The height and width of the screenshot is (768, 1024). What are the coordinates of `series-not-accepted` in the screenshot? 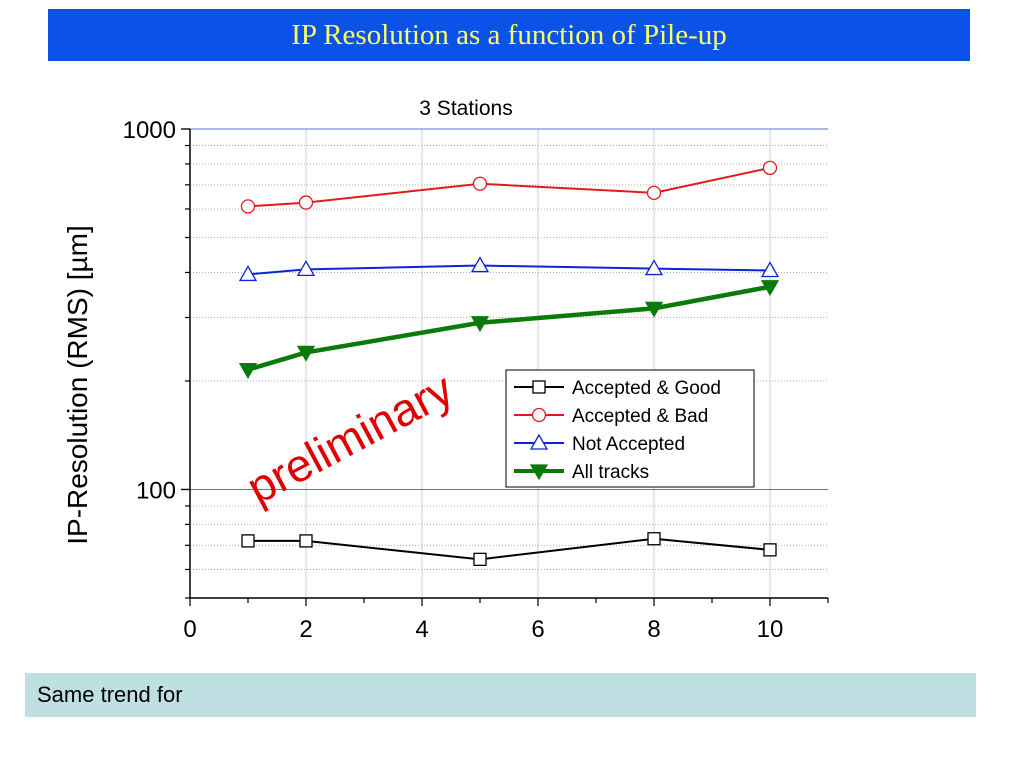 It's located at (509, 269).